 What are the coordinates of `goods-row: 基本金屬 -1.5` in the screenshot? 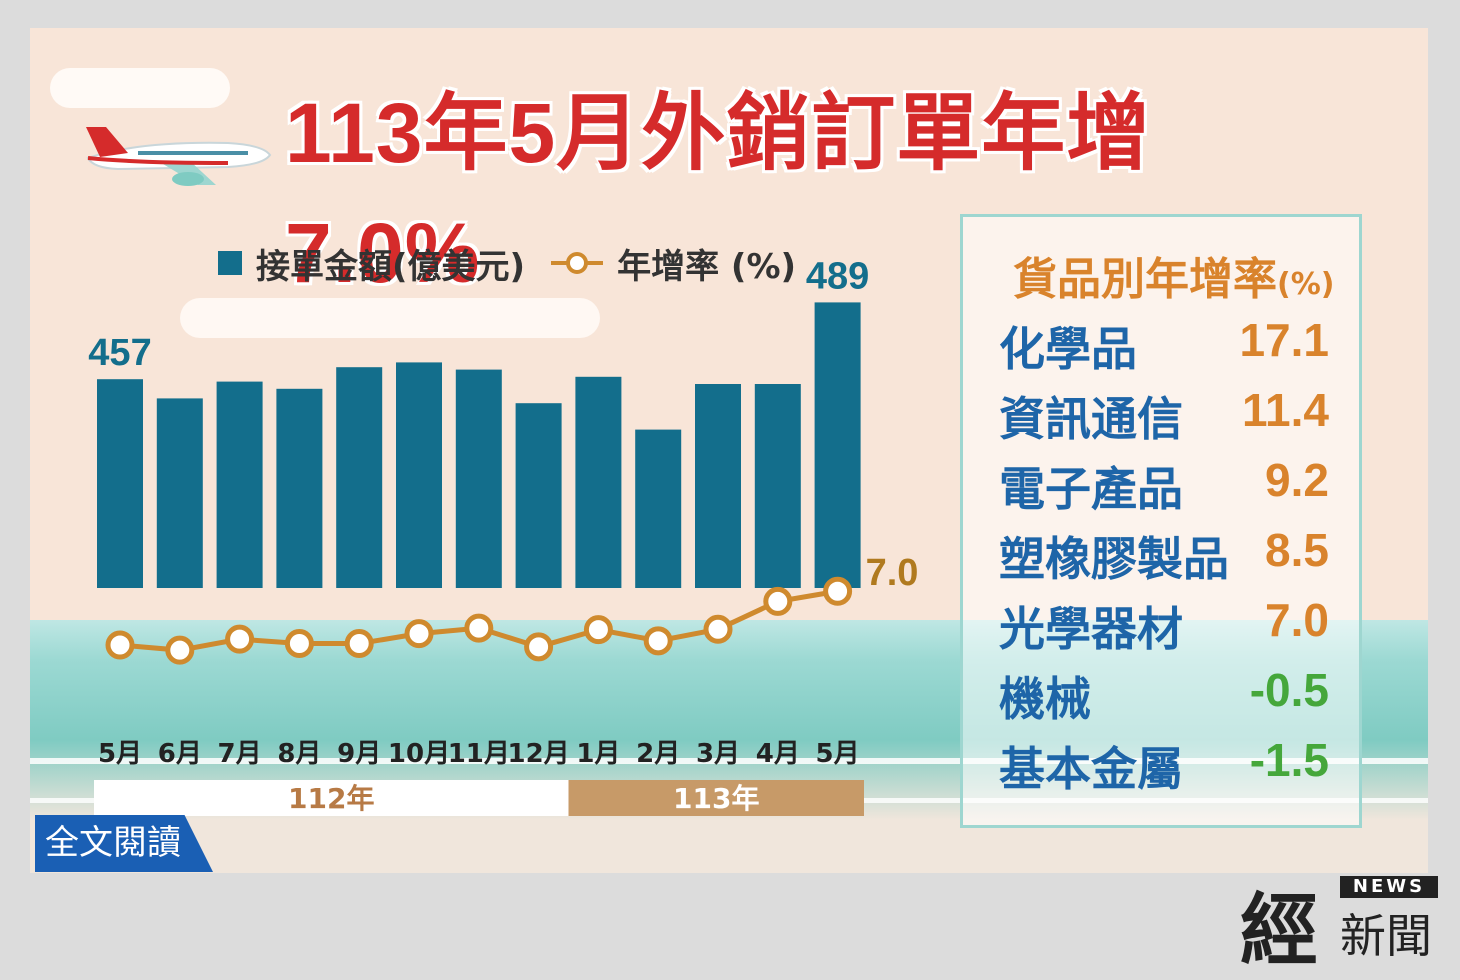 It's located at (1164, 764).